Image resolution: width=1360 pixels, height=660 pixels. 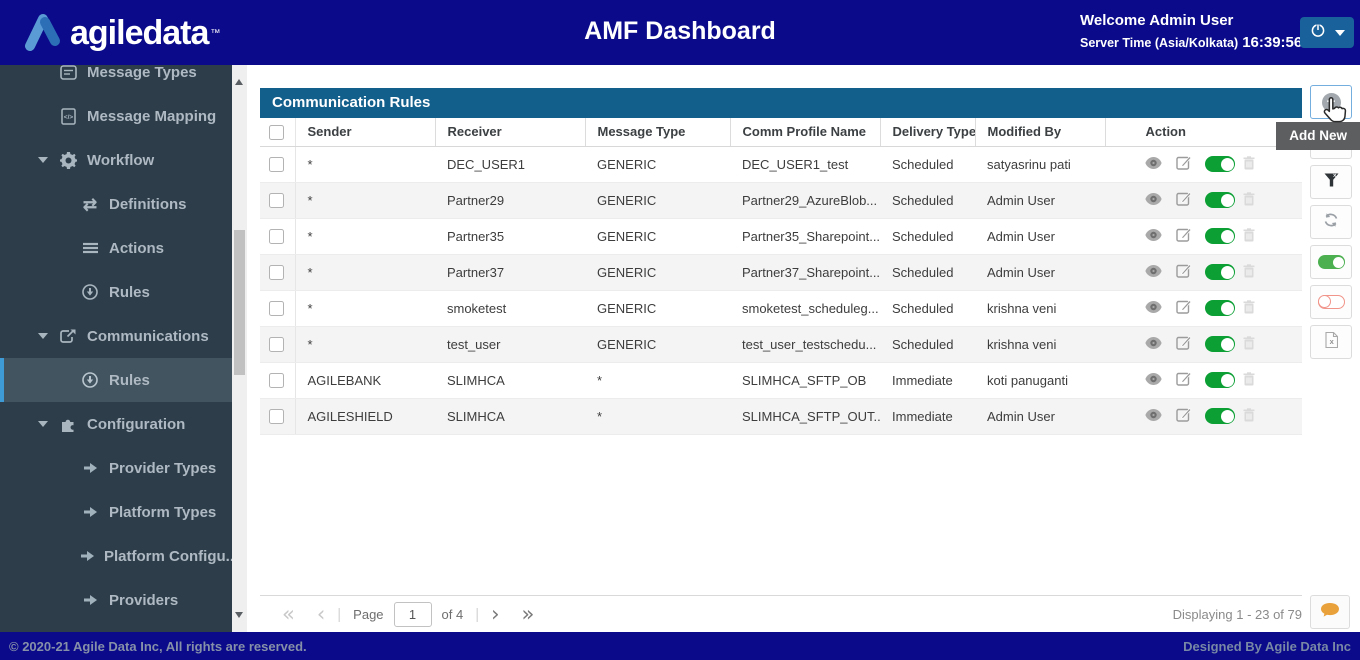 What do you see at coordinates (928, 132) in the screenshot?
I see `col-header-delivery-type: Delivery Type` at bounding box center [928, 132].